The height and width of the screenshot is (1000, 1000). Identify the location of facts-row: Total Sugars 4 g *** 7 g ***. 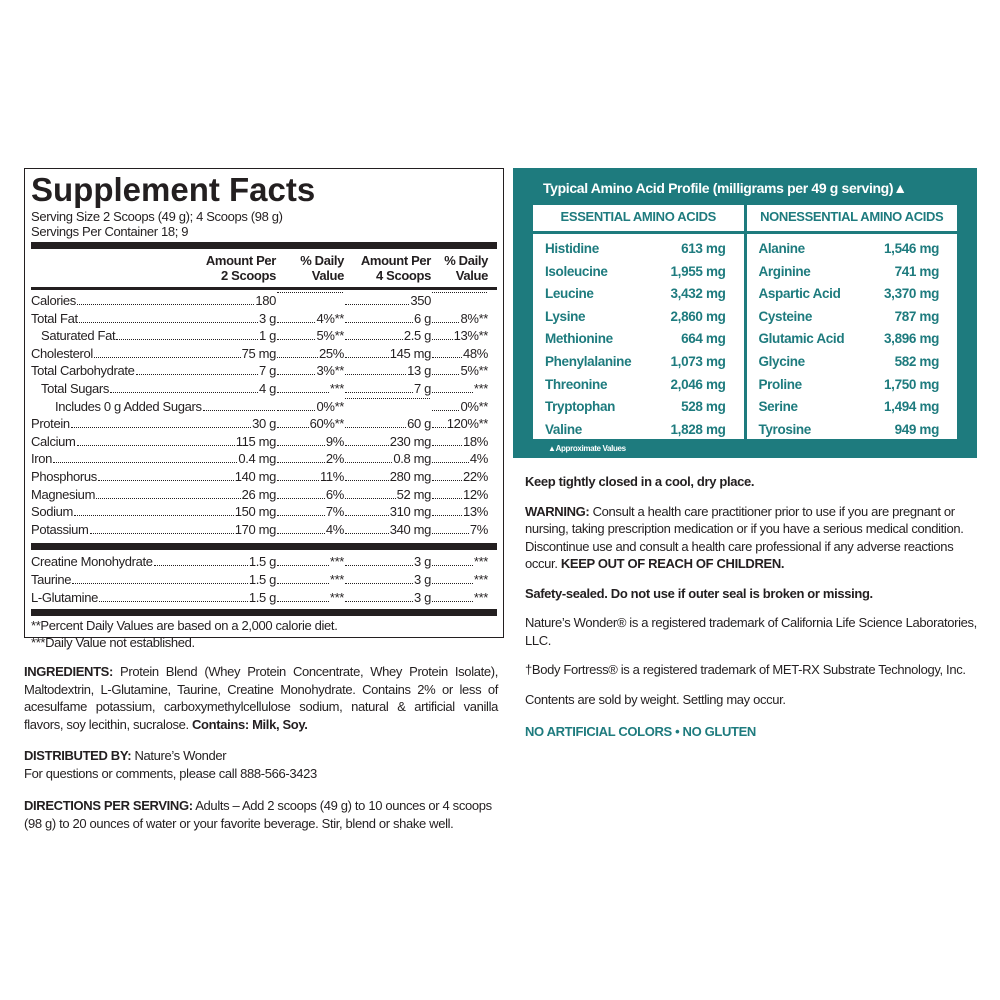
(264, 389).